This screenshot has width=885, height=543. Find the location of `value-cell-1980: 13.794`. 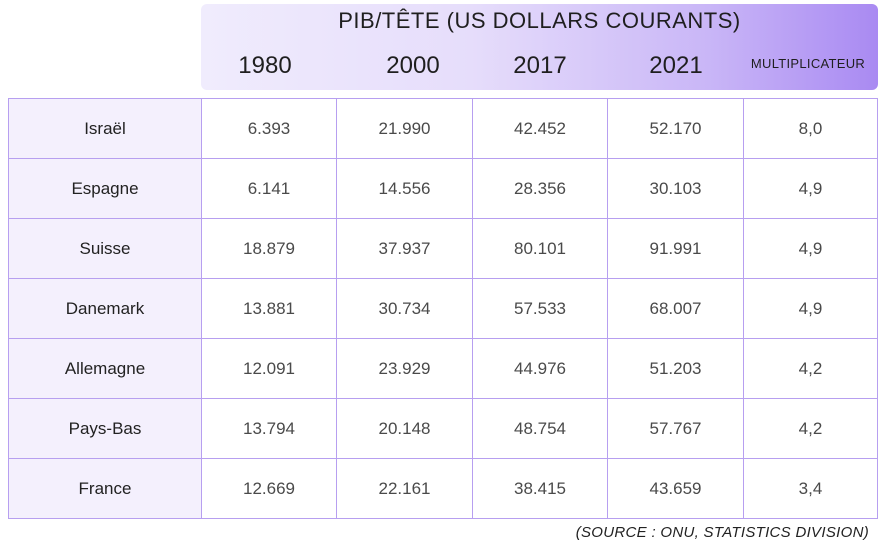

value-cell-1980: 13.794 is located at coordinates (269, 428).